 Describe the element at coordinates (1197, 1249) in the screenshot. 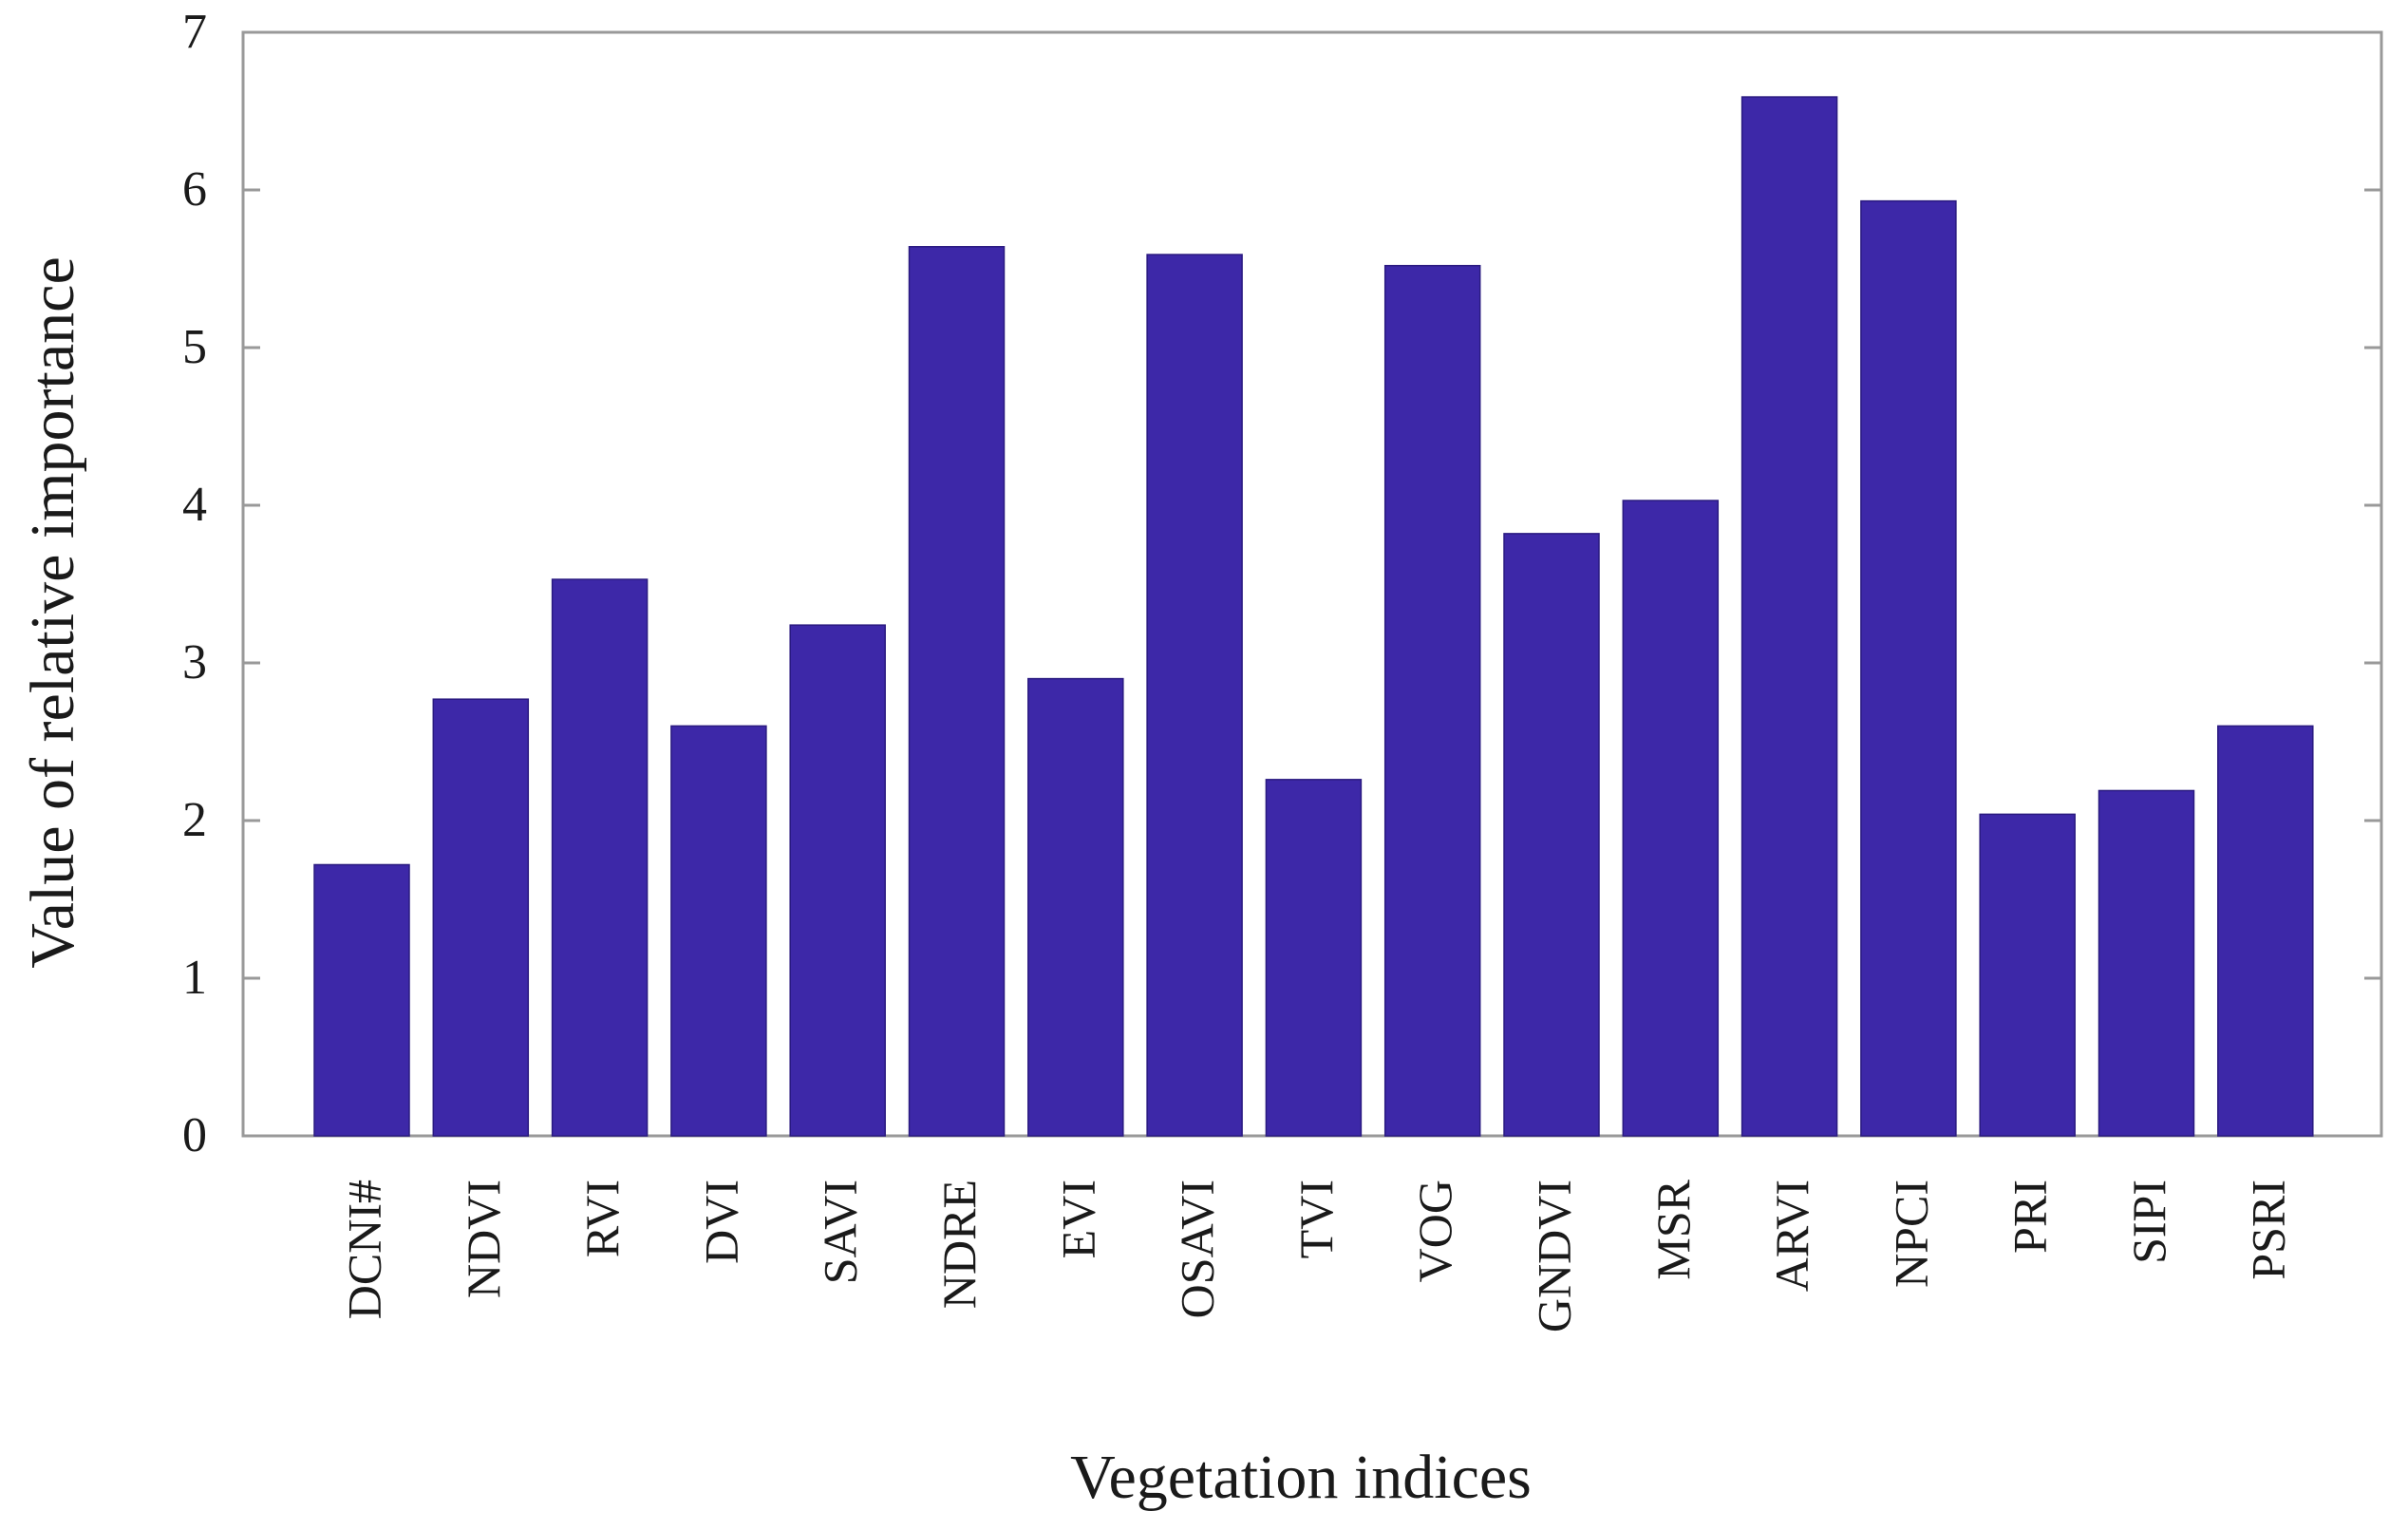

I see `x-tick-label: OSAVI` at that location.